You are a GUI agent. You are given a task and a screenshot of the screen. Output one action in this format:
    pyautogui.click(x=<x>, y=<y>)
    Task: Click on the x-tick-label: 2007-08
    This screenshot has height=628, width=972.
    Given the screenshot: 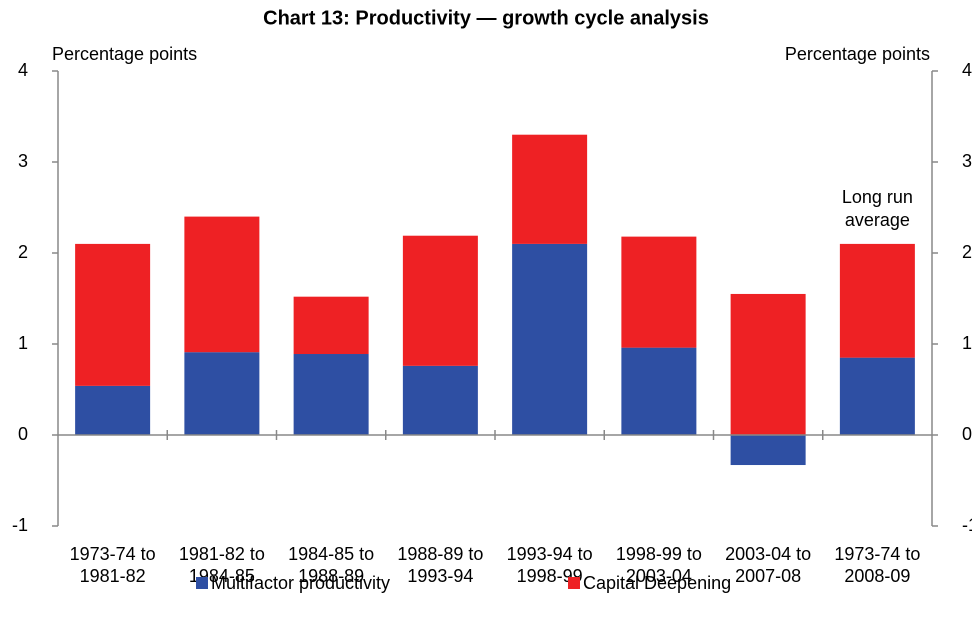 What is the action you would take?
    pyautogui.click(x=768, y=576)
    